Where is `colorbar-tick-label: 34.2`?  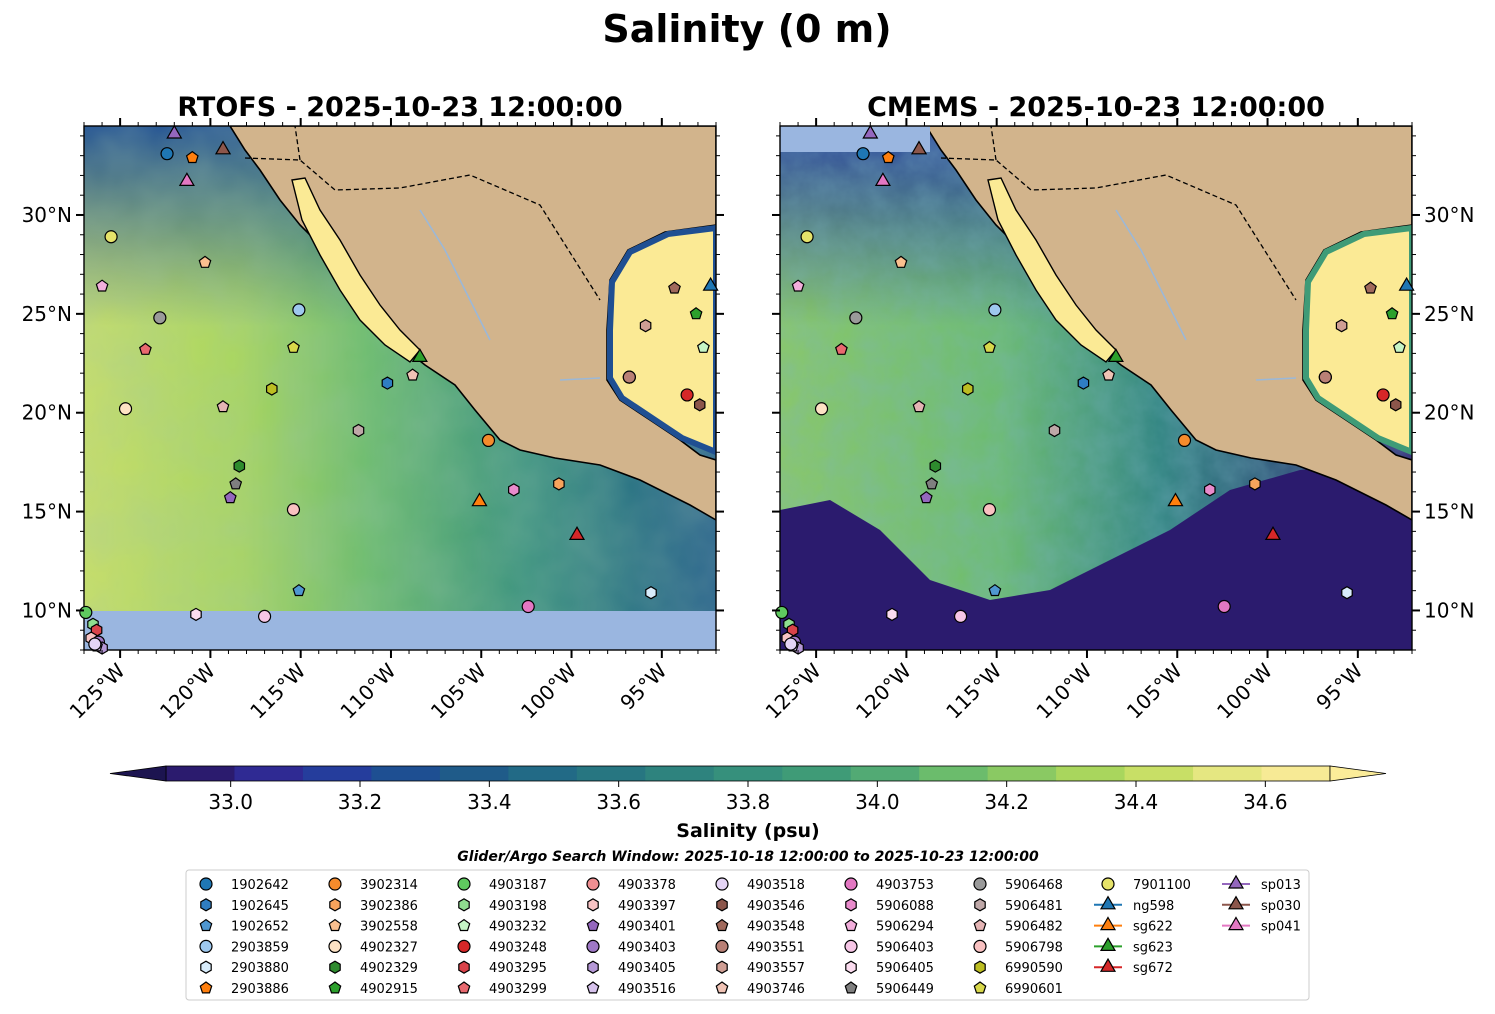
colorbar-tick-label: 34.2 is located at coordinates (1006, 802).